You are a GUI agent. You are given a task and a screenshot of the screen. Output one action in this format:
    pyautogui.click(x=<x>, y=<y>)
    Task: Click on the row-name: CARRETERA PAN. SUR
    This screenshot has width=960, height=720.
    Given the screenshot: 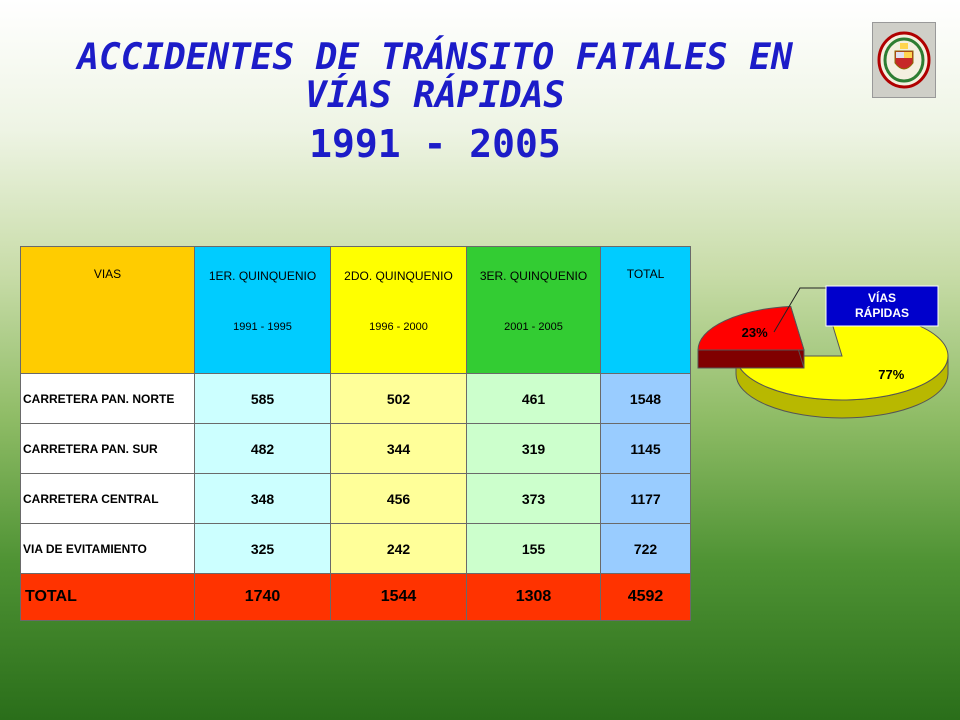 What is the action you would take?
    pyautogui.click(x=107, y=448)
    